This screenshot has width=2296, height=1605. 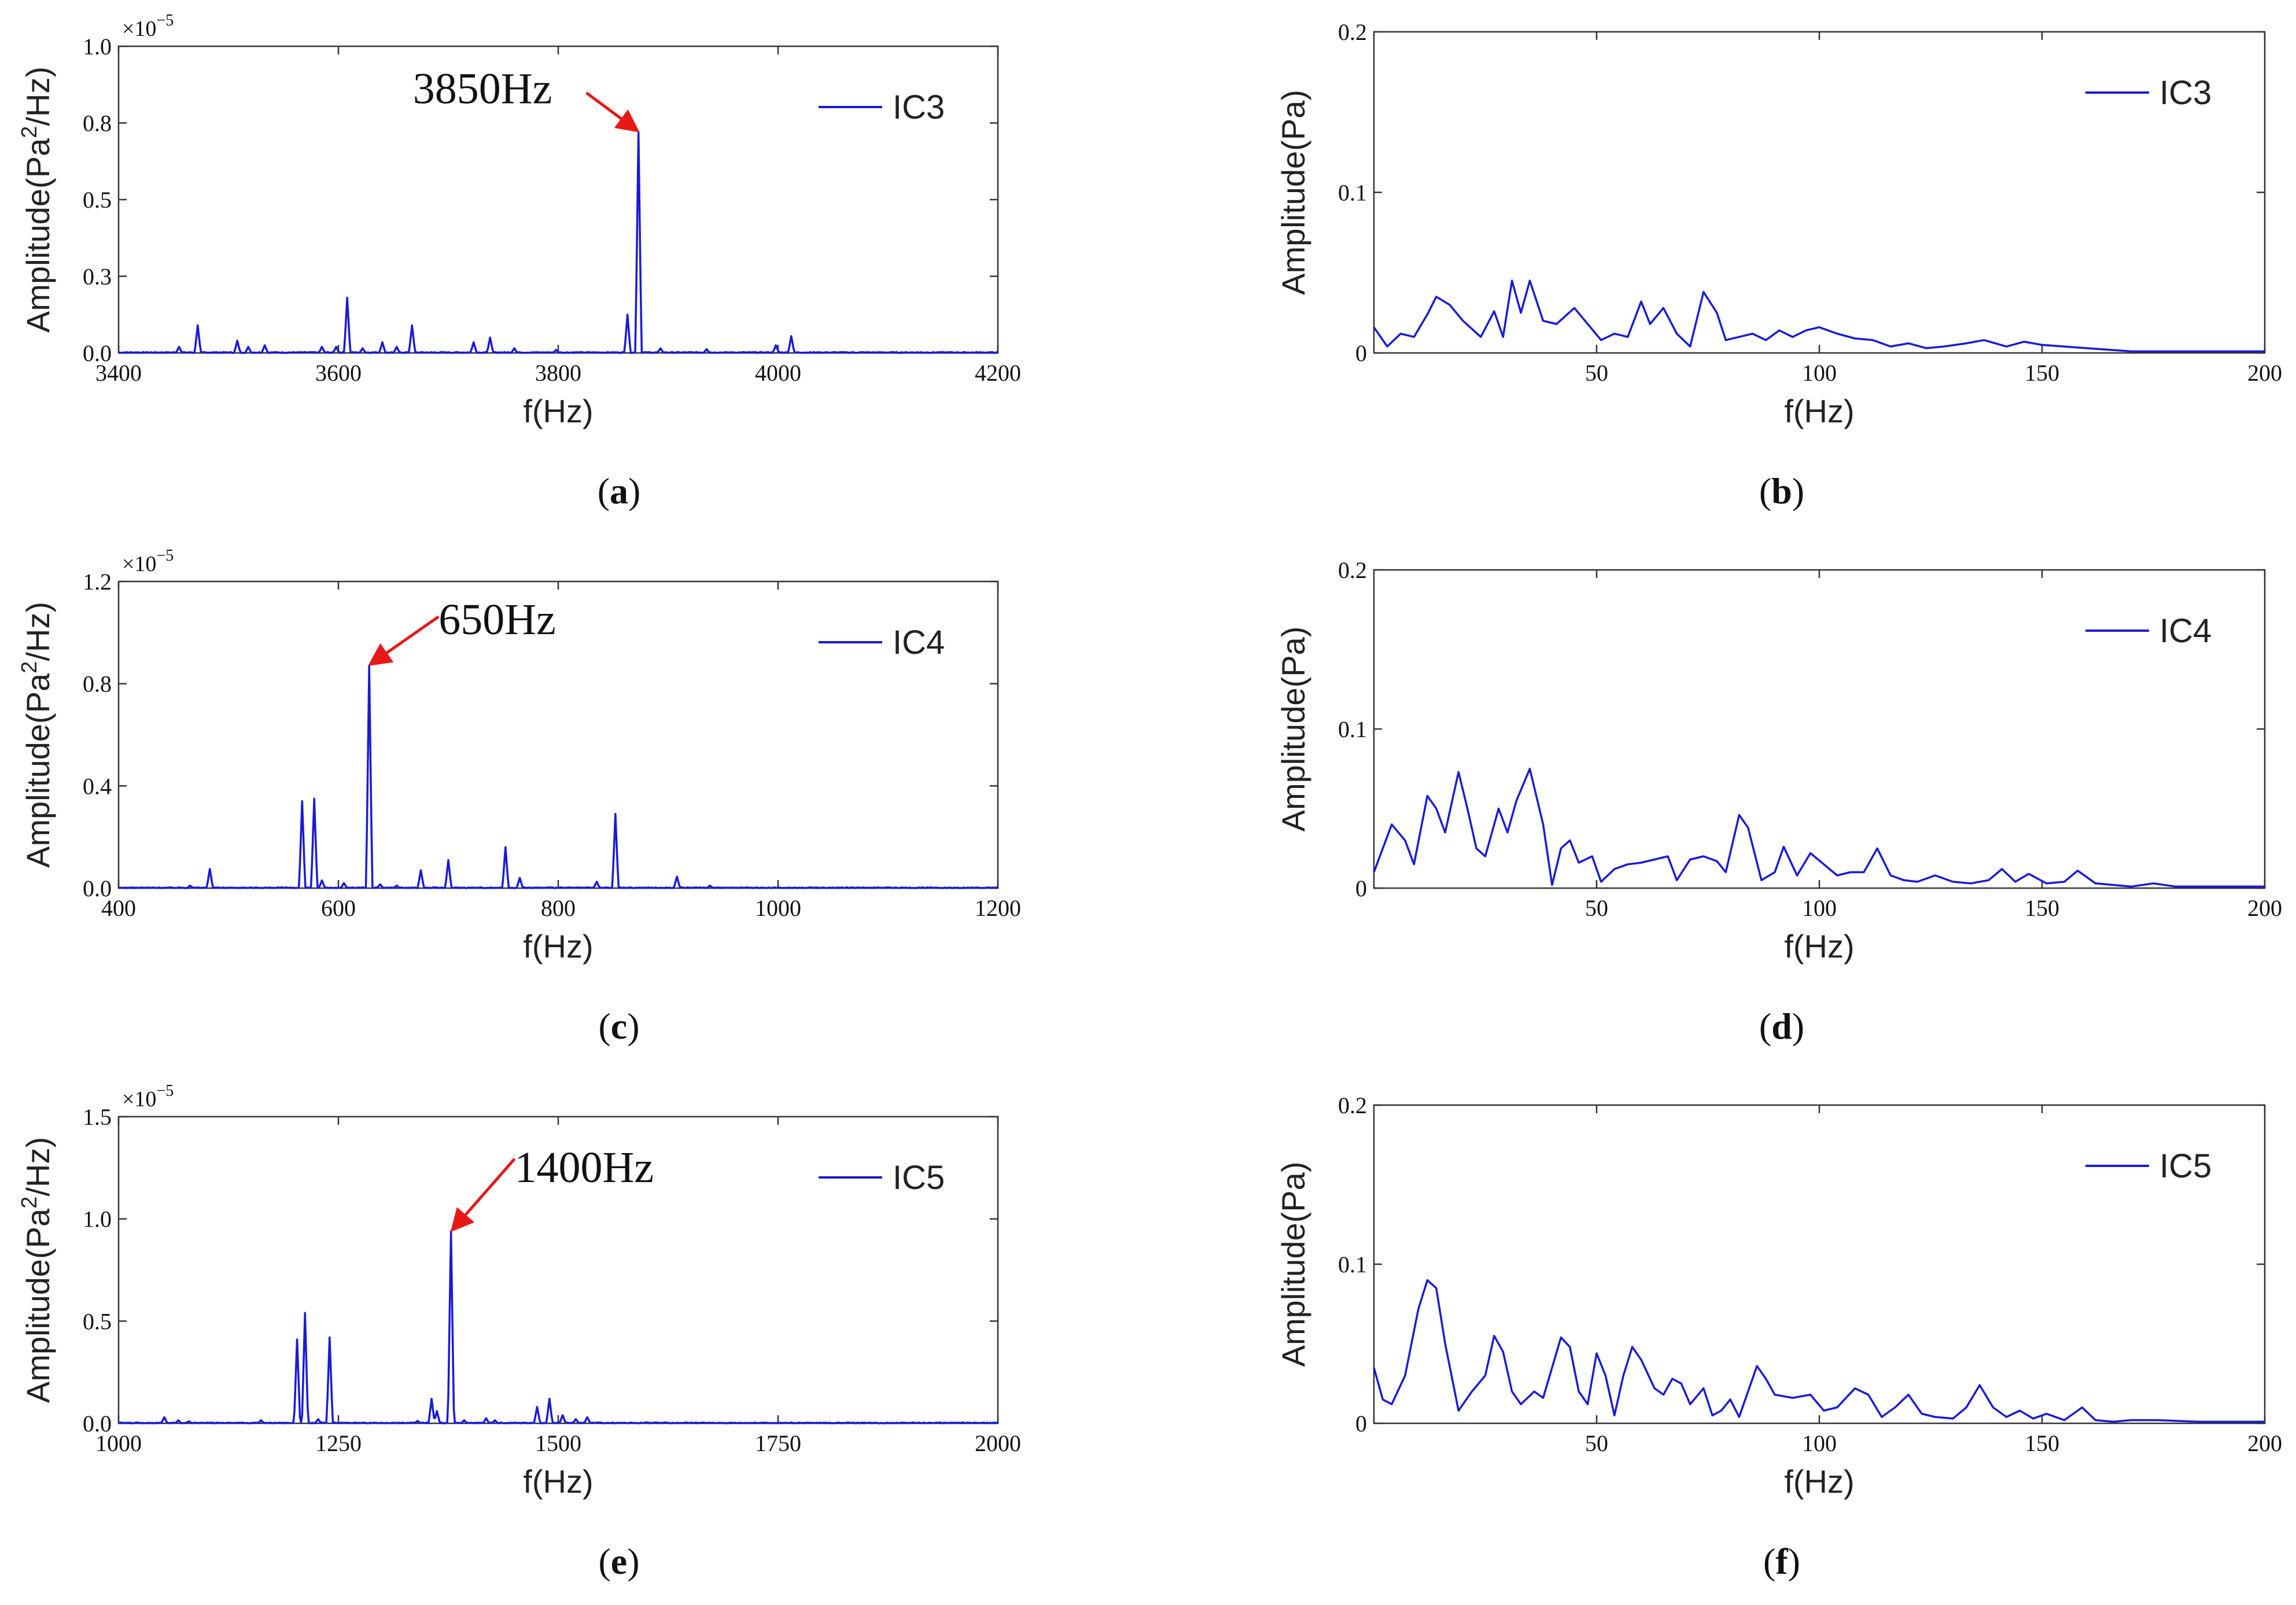 I want to click on x-tick-label: 4200, so click(x=998, y=373).